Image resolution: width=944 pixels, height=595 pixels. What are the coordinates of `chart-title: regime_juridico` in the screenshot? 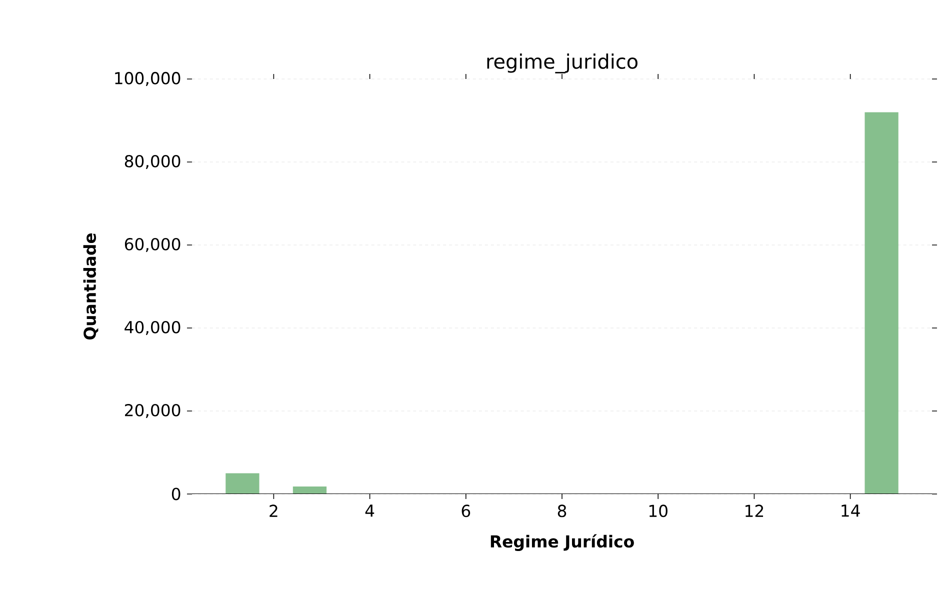 It's located at (562, 64).